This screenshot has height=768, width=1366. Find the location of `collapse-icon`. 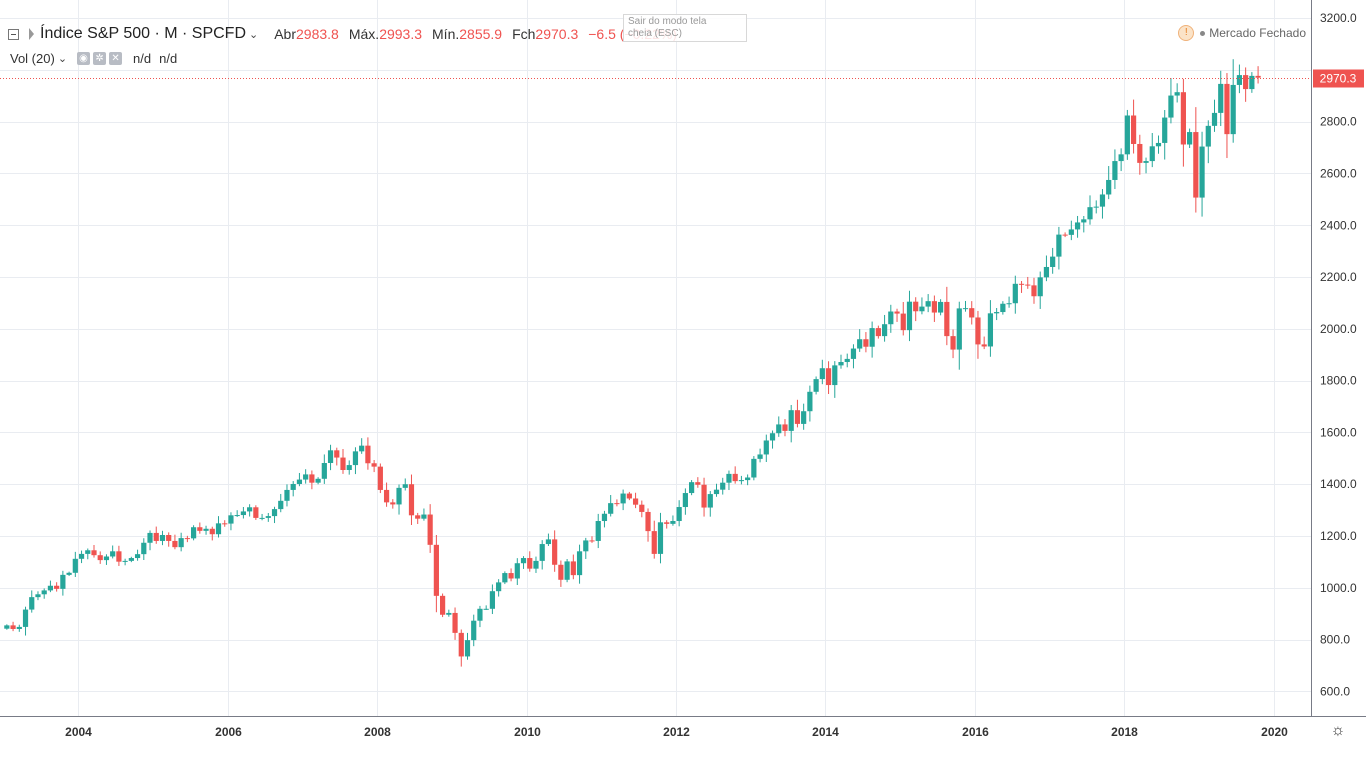

collapse-icon is located at coordinates (13, 34).